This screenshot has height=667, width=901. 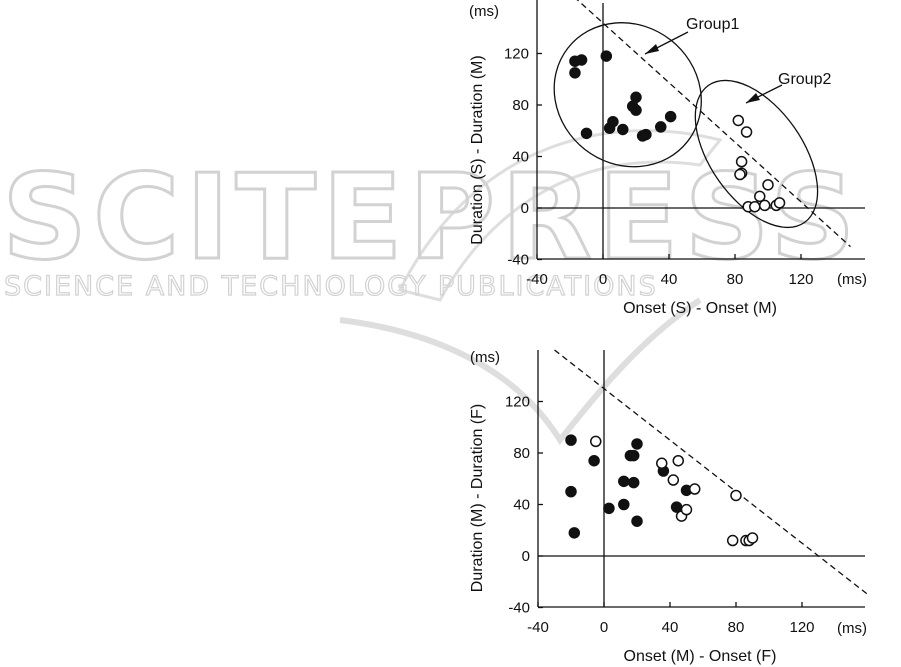 What do you see at coordinates (662, 490) in the screenshot?
I see `points-bottom` at bounding box center [662, 490].